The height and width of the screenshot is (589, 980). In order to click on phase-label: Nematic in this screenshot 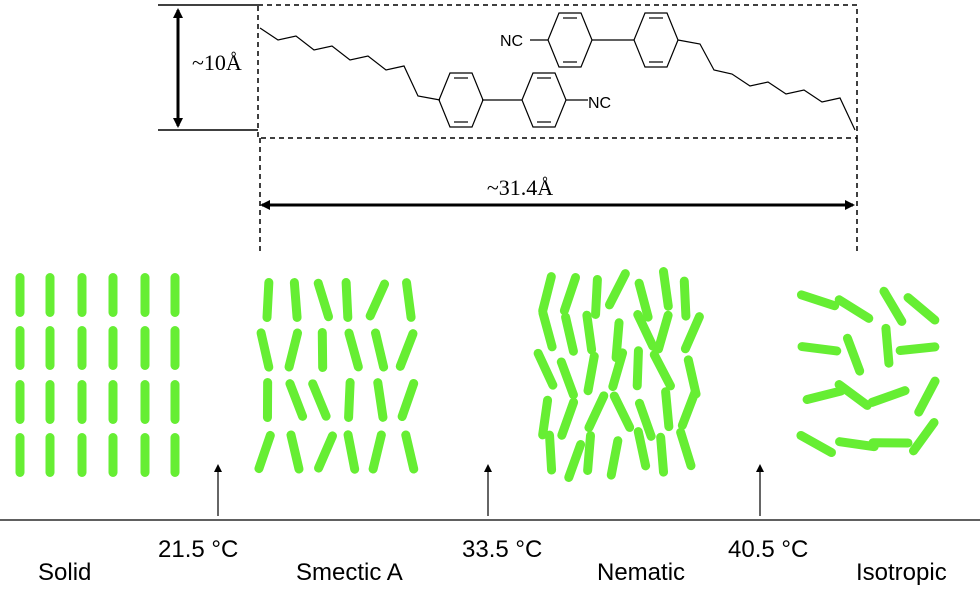, I will do `click(641, 572)`.